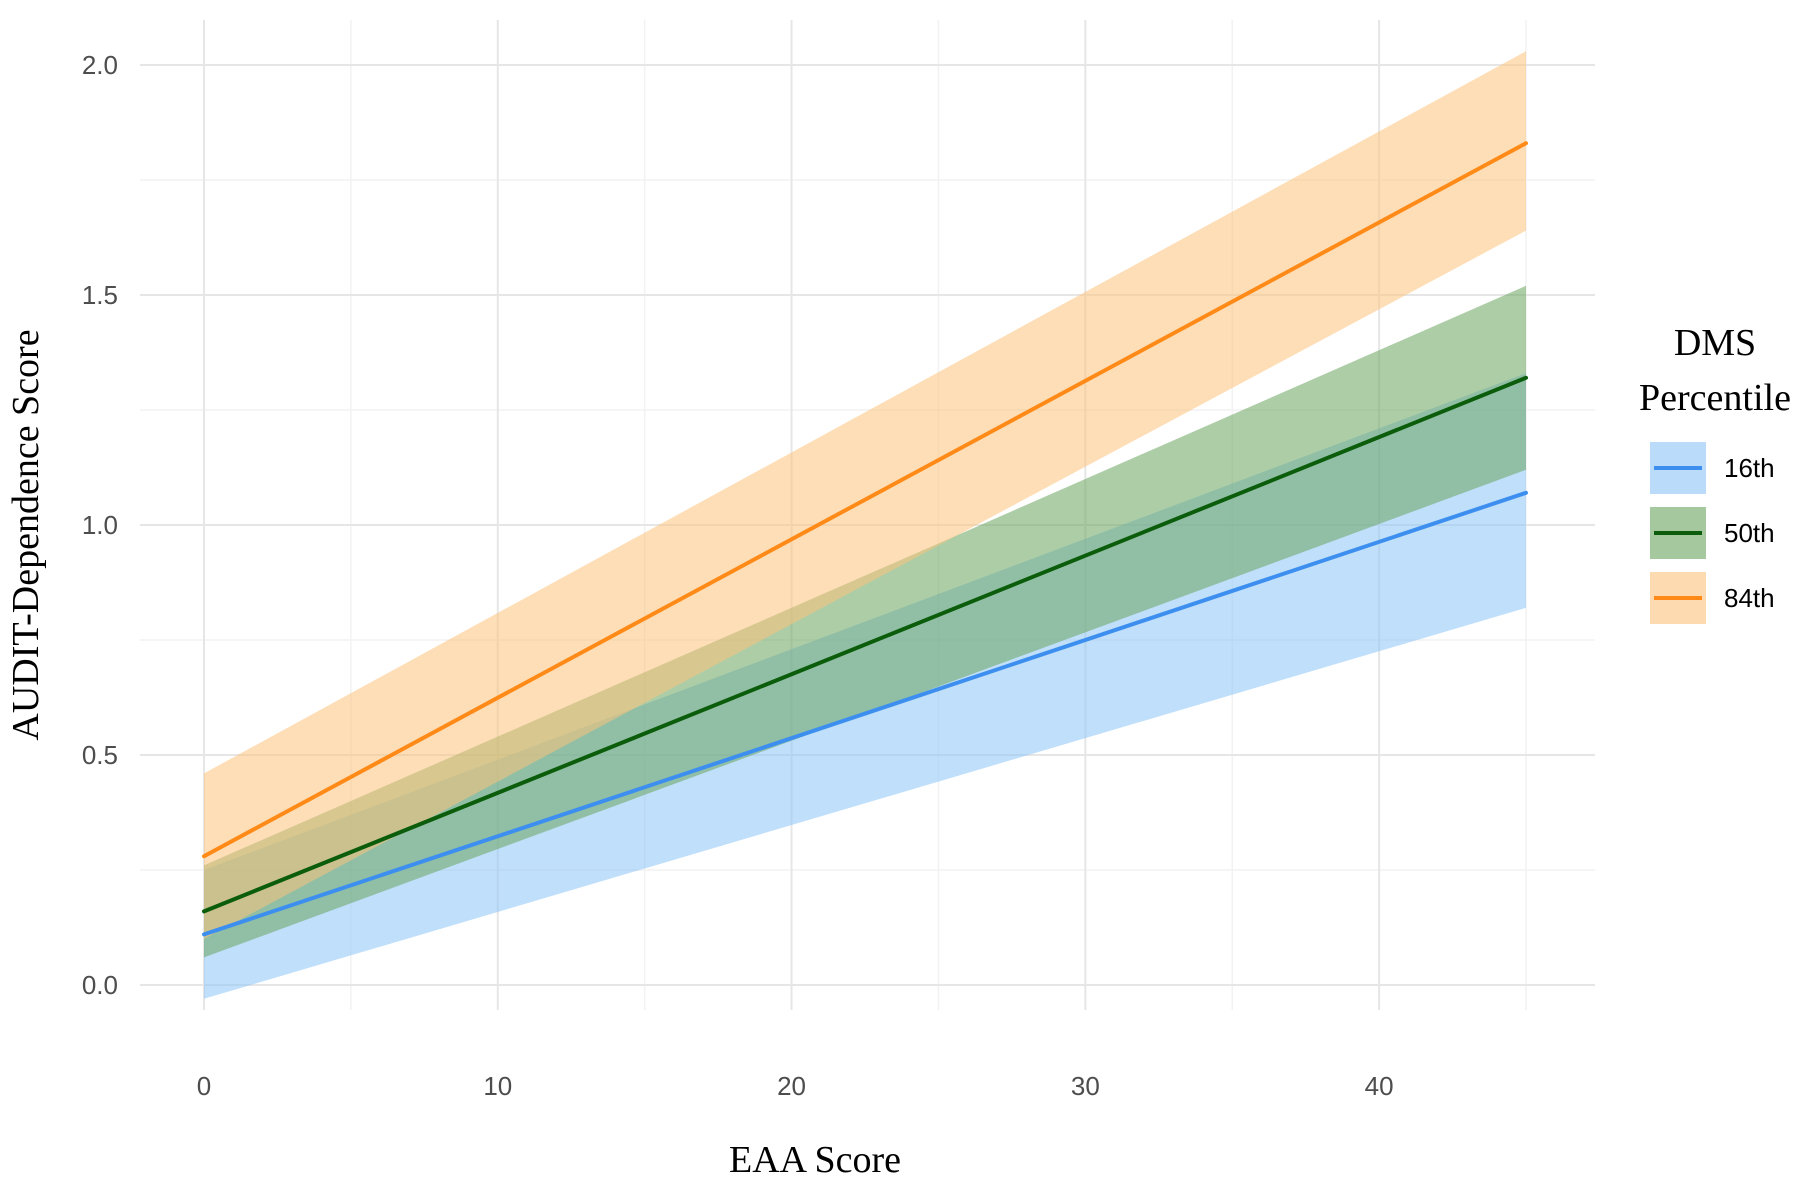  What do you see at coordinates (815, 1160) in the screenshot?
I see `x-axis-title: EAA Score` at bounding box center [815, 1160].